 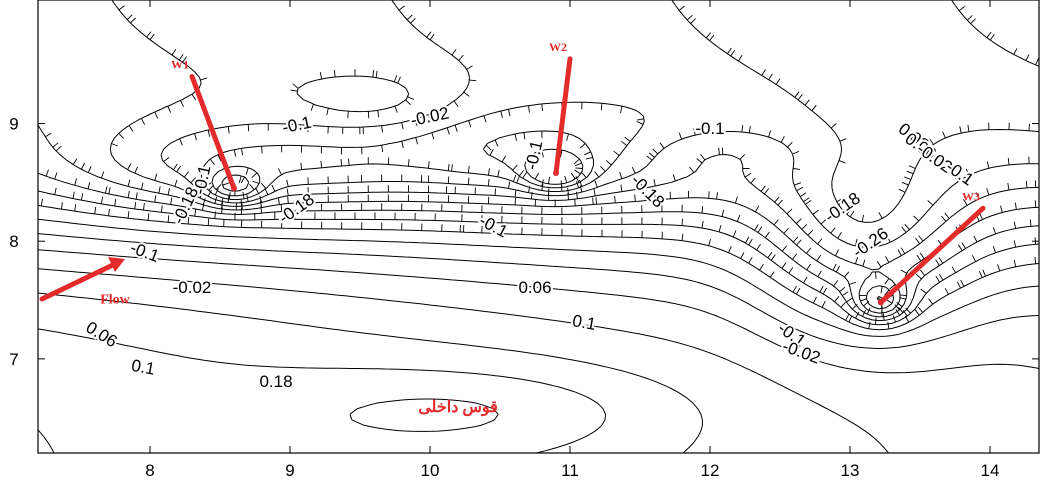 What do you see at coordinates (458, 408) in the screenshot?
I see `region-label: قوس داخلی` at bounding box center [458, 408].